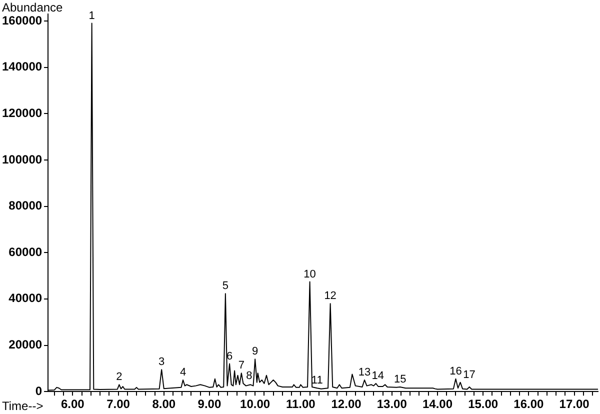 This screenshot has width=600, height=414. Describe the element at coordinates (437, 404) in the screenshot. I see `x-tick-label: 14.00` at that location.